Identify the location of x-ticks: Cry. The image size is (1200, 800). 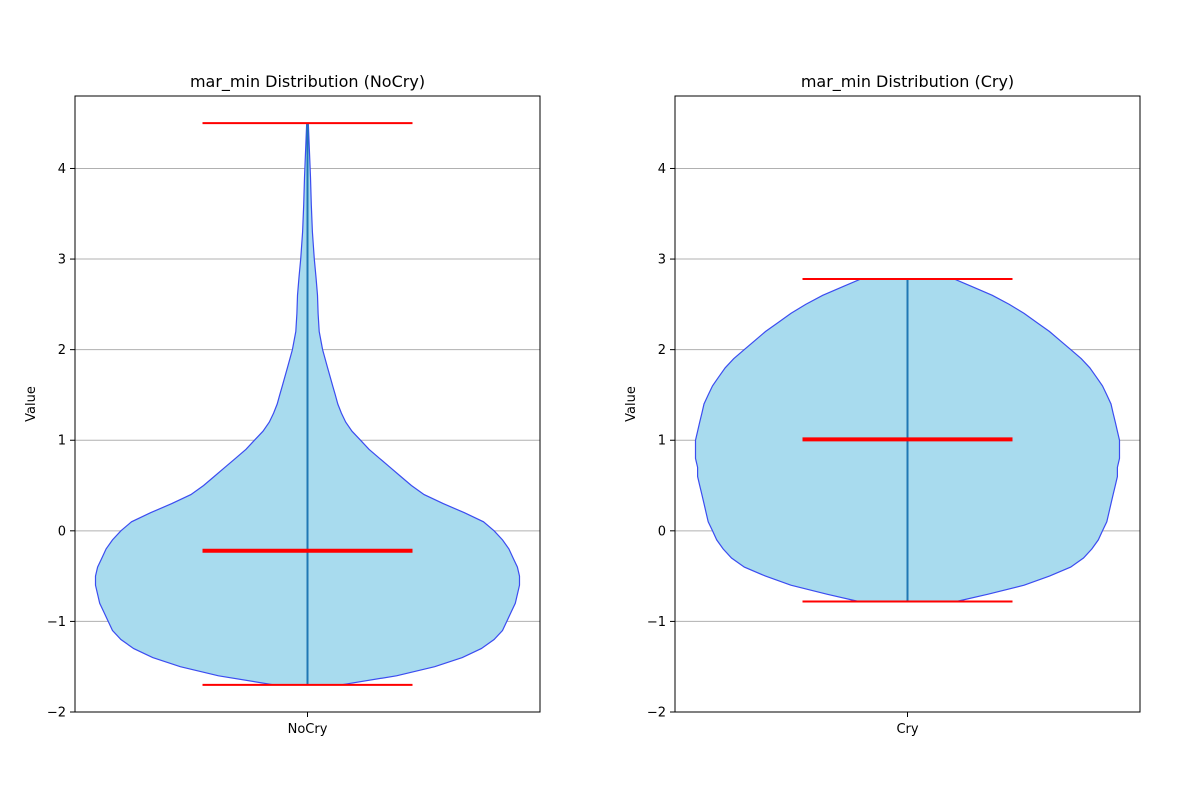
(907, 724).